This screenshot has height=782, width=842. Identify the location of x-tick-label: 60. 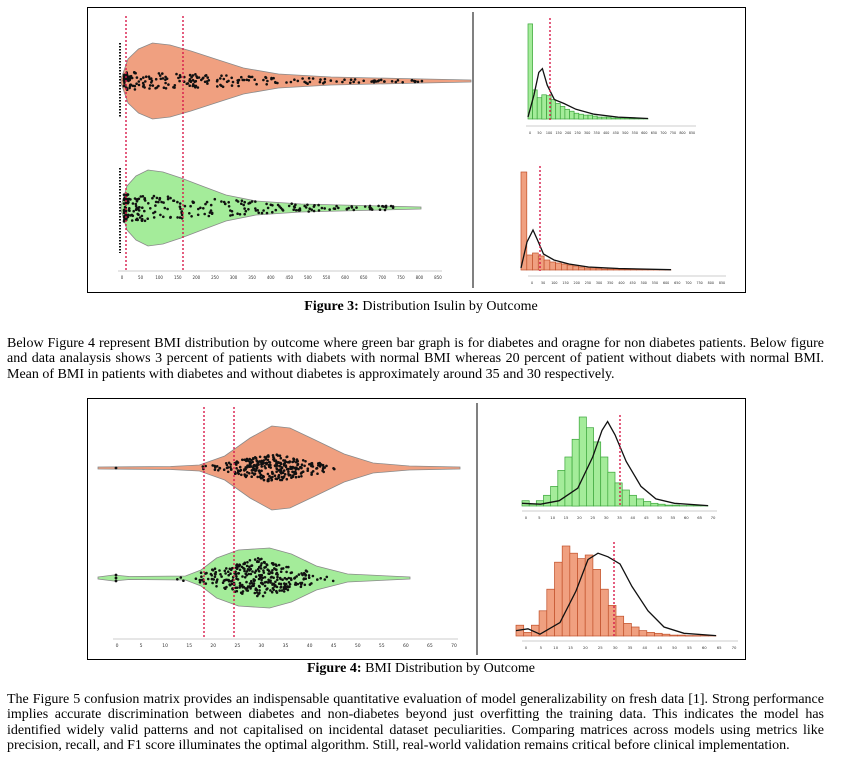
(686, 517).